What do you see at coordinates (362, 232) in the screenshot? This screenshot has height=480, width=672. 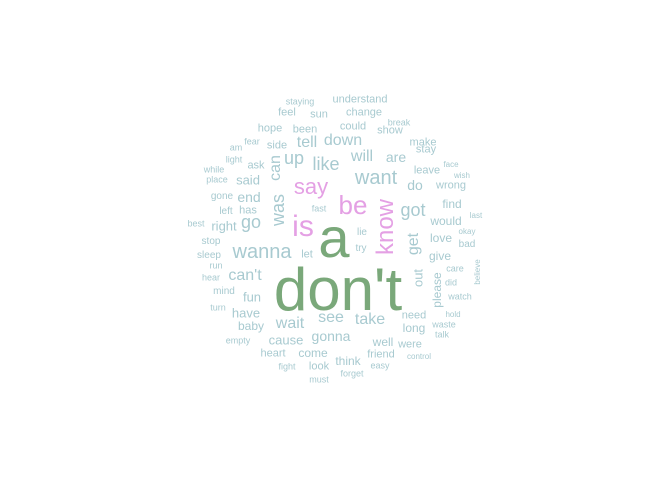 I see `word-lie: lie` at bounding box center [362, 232].